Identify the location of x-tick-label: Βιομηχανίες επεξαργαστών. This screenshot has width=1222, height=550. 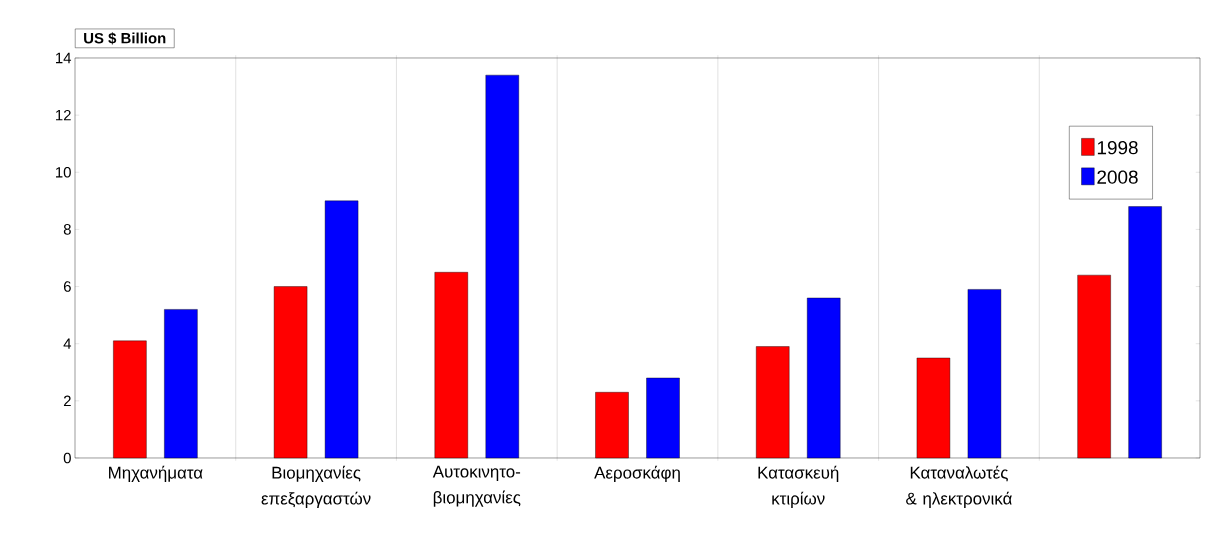
(316, 486).